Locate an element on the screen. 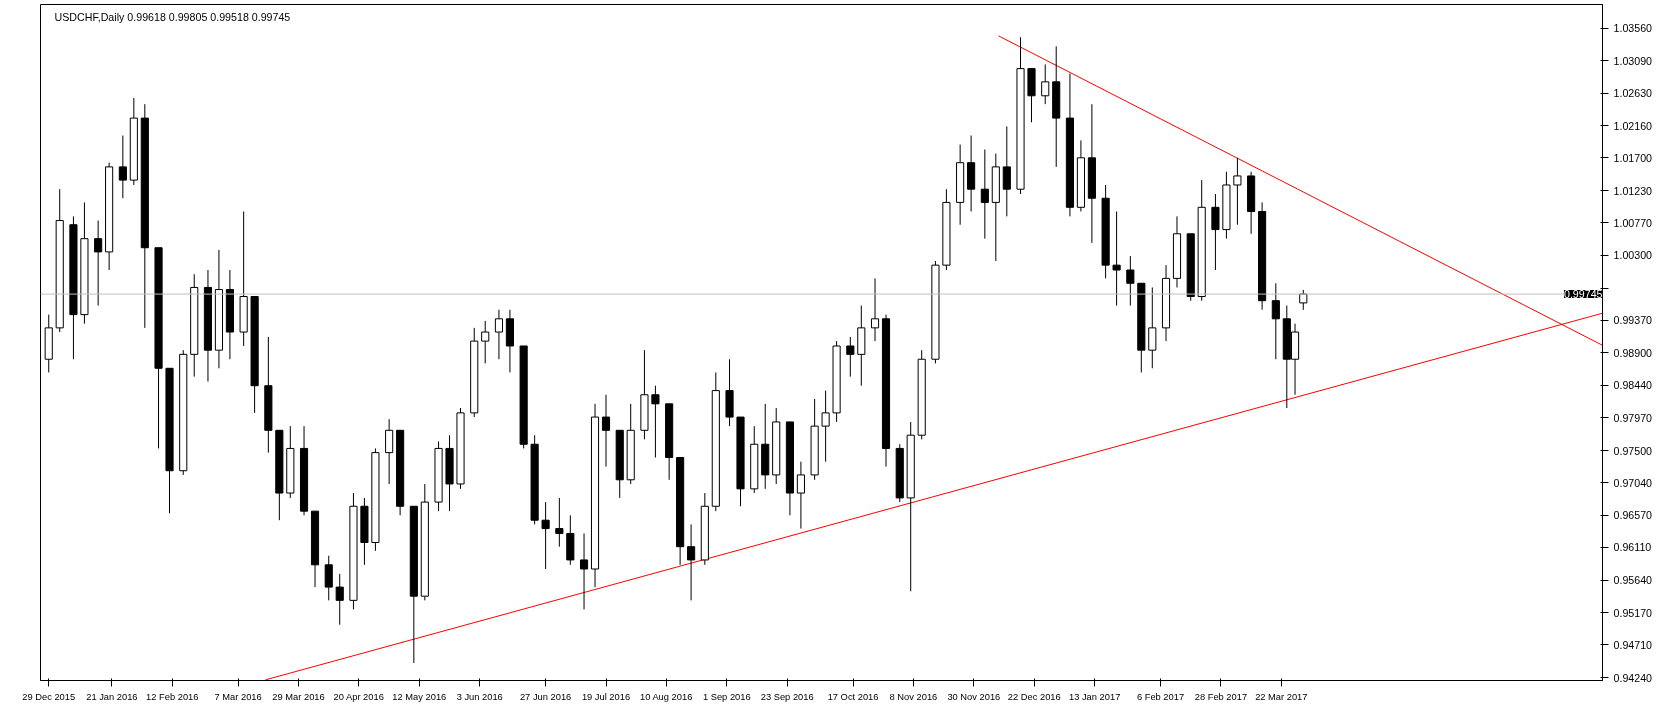 Image resolution: width=1659 pixels, height=710 pixels. x-tick-label: 7 Mar 2016 is located at coordinates (238, 696).